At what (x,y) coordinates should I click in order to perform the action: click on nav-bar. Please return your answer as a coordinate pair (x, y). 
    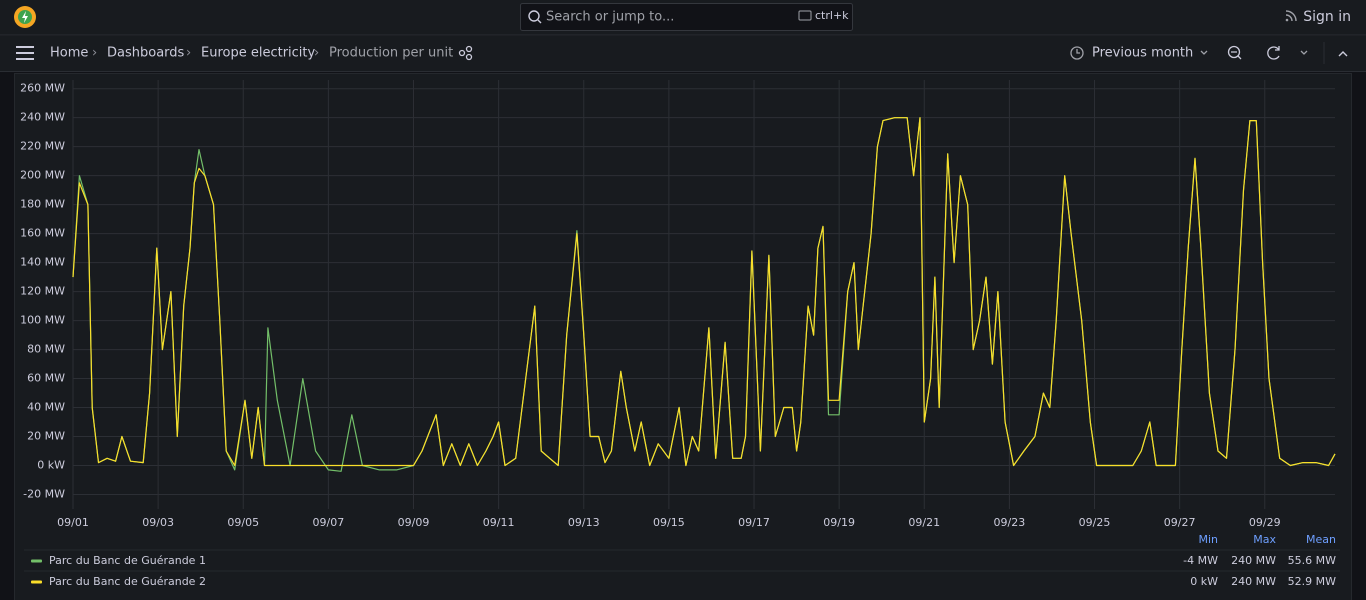
    Looking at the image, I should click on (683, 53).